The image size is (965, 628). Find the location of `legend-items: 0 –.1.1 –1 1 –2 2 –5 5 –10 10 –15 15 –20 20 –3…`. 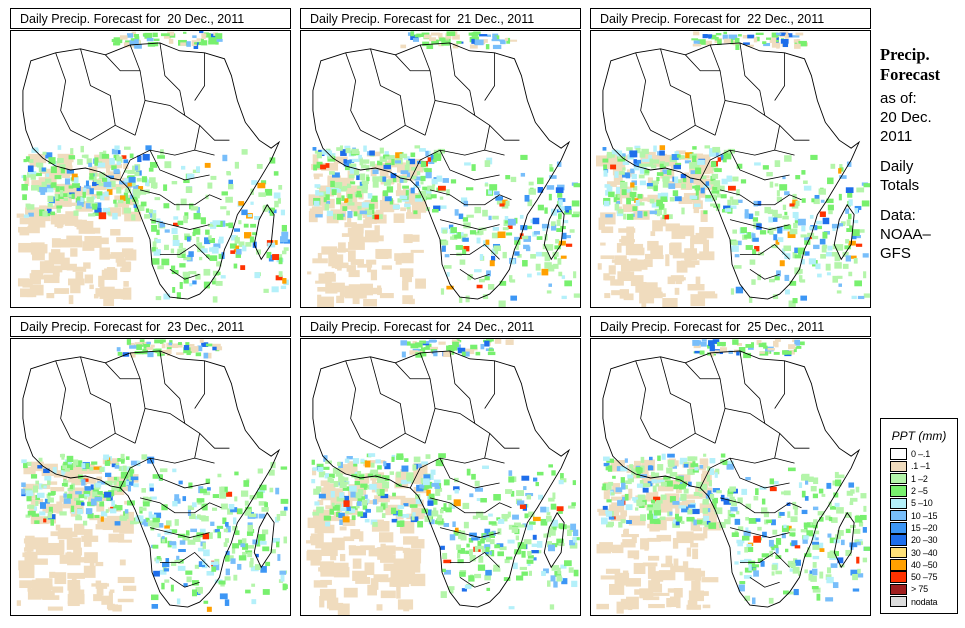

legend-items: 0 –.1.1 –1 1 –2 2 –5 5 –10 10 –15 15 –20 20 –3… is located at coordinates (919, 528).